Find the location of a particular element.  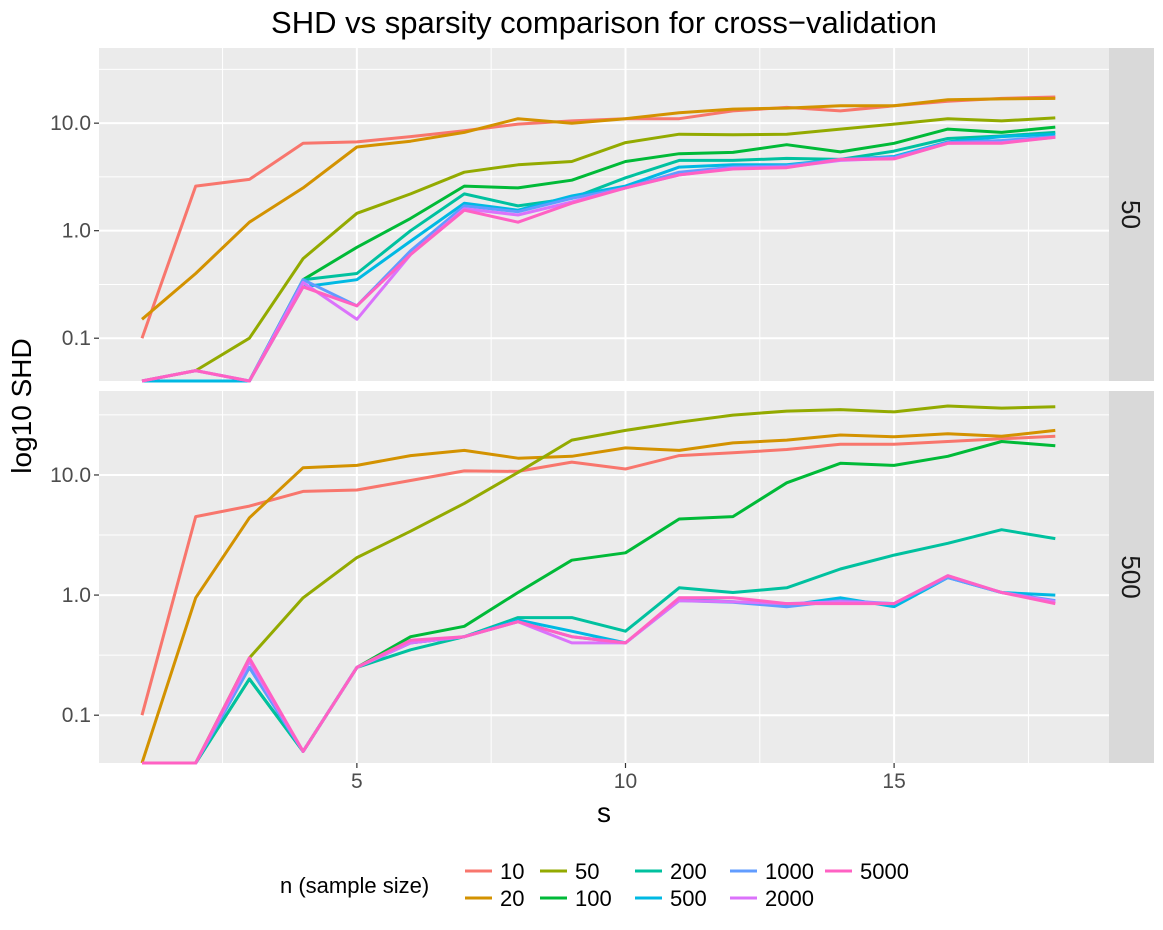

strip-label-bottom: 500 is located at coordinates (1131, 576).